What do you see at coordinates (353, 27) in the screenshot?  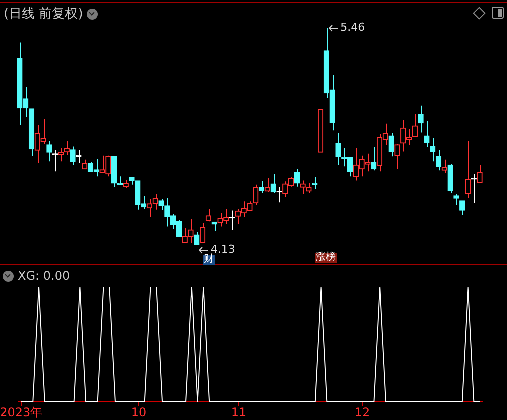 I see `annotation: 5.46` at bounding box center [353, 27].